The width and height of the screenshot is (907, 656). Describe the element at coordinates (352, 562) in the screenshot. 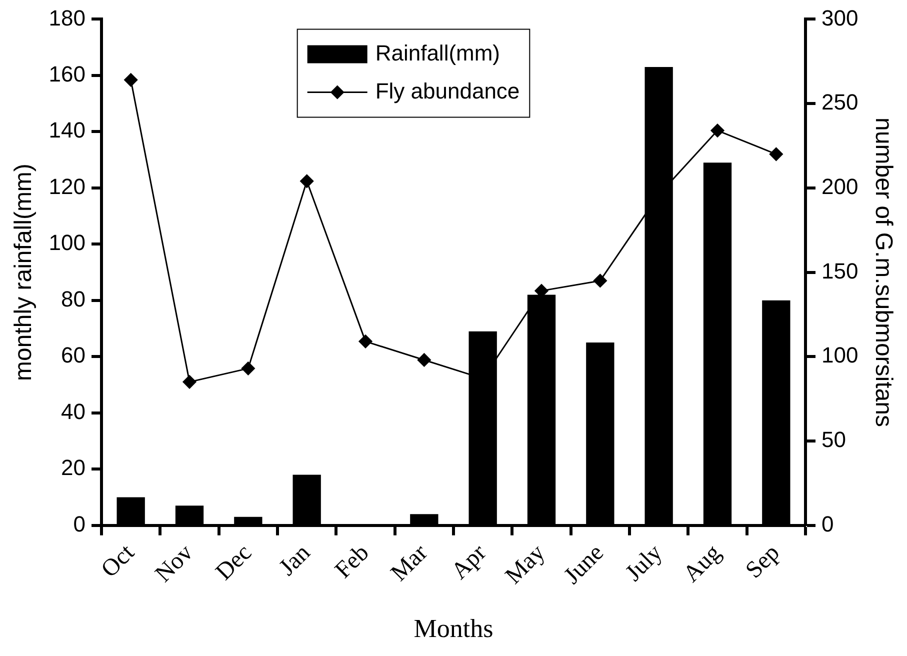

I see `x-tick-label: Feb` at that location.